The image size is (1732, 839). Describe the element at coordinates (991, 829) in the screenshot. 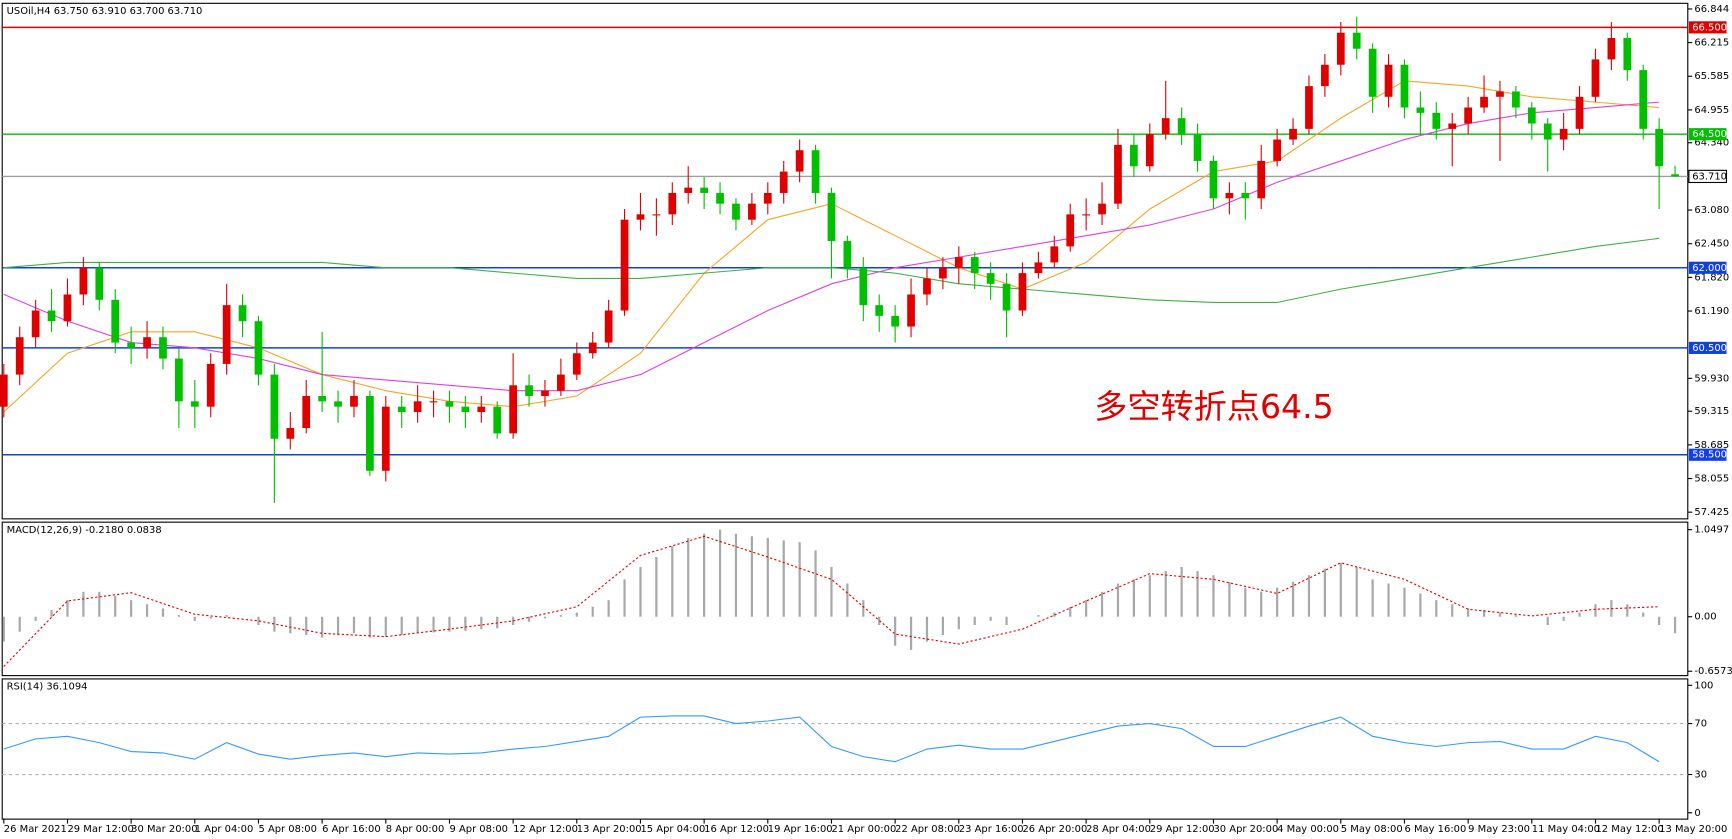

I see `x-tick-label: 23 Apr 16:00` at that location.